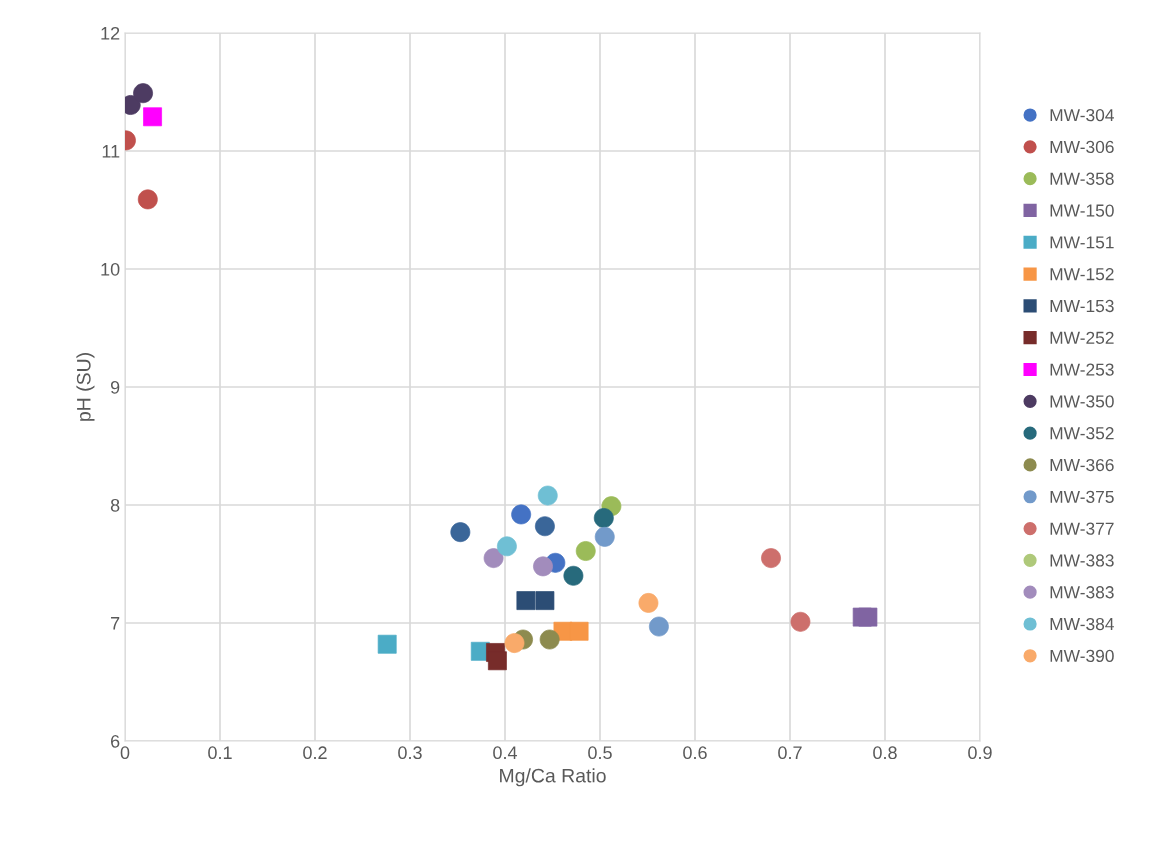  What do you see at coordinates (111, 151) in the screenshot?
I see `y-tick-label: 11` at bounding box center [111, 151].